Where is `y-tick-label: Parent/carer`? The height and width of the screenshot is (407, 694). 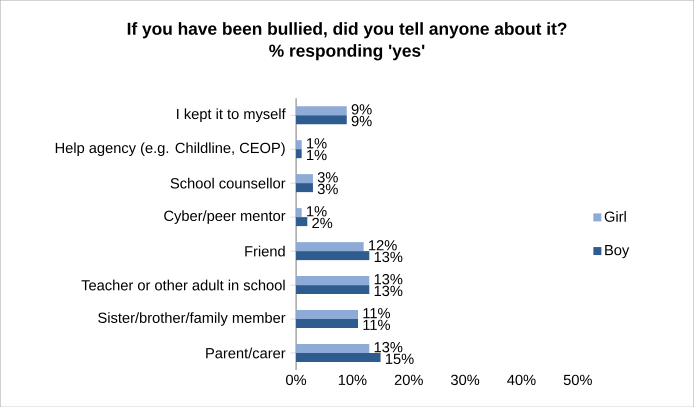 y-tick-label: Parent/carer is located at coordinates (246, 353).